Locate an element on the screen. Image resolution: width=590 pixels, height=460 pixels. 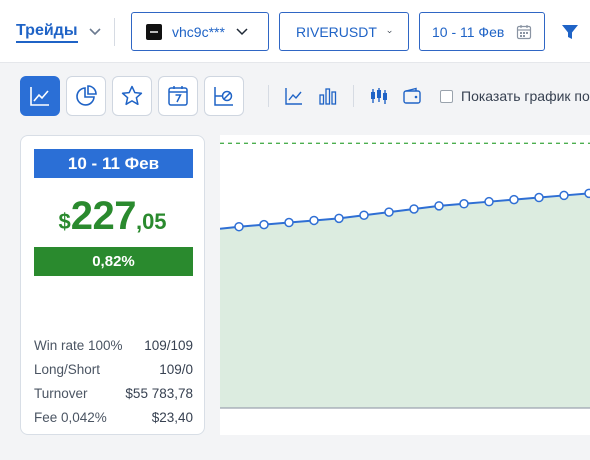
stat-row-fee: Fee 0,042% $23,40 is located at coordinates (113, 417).